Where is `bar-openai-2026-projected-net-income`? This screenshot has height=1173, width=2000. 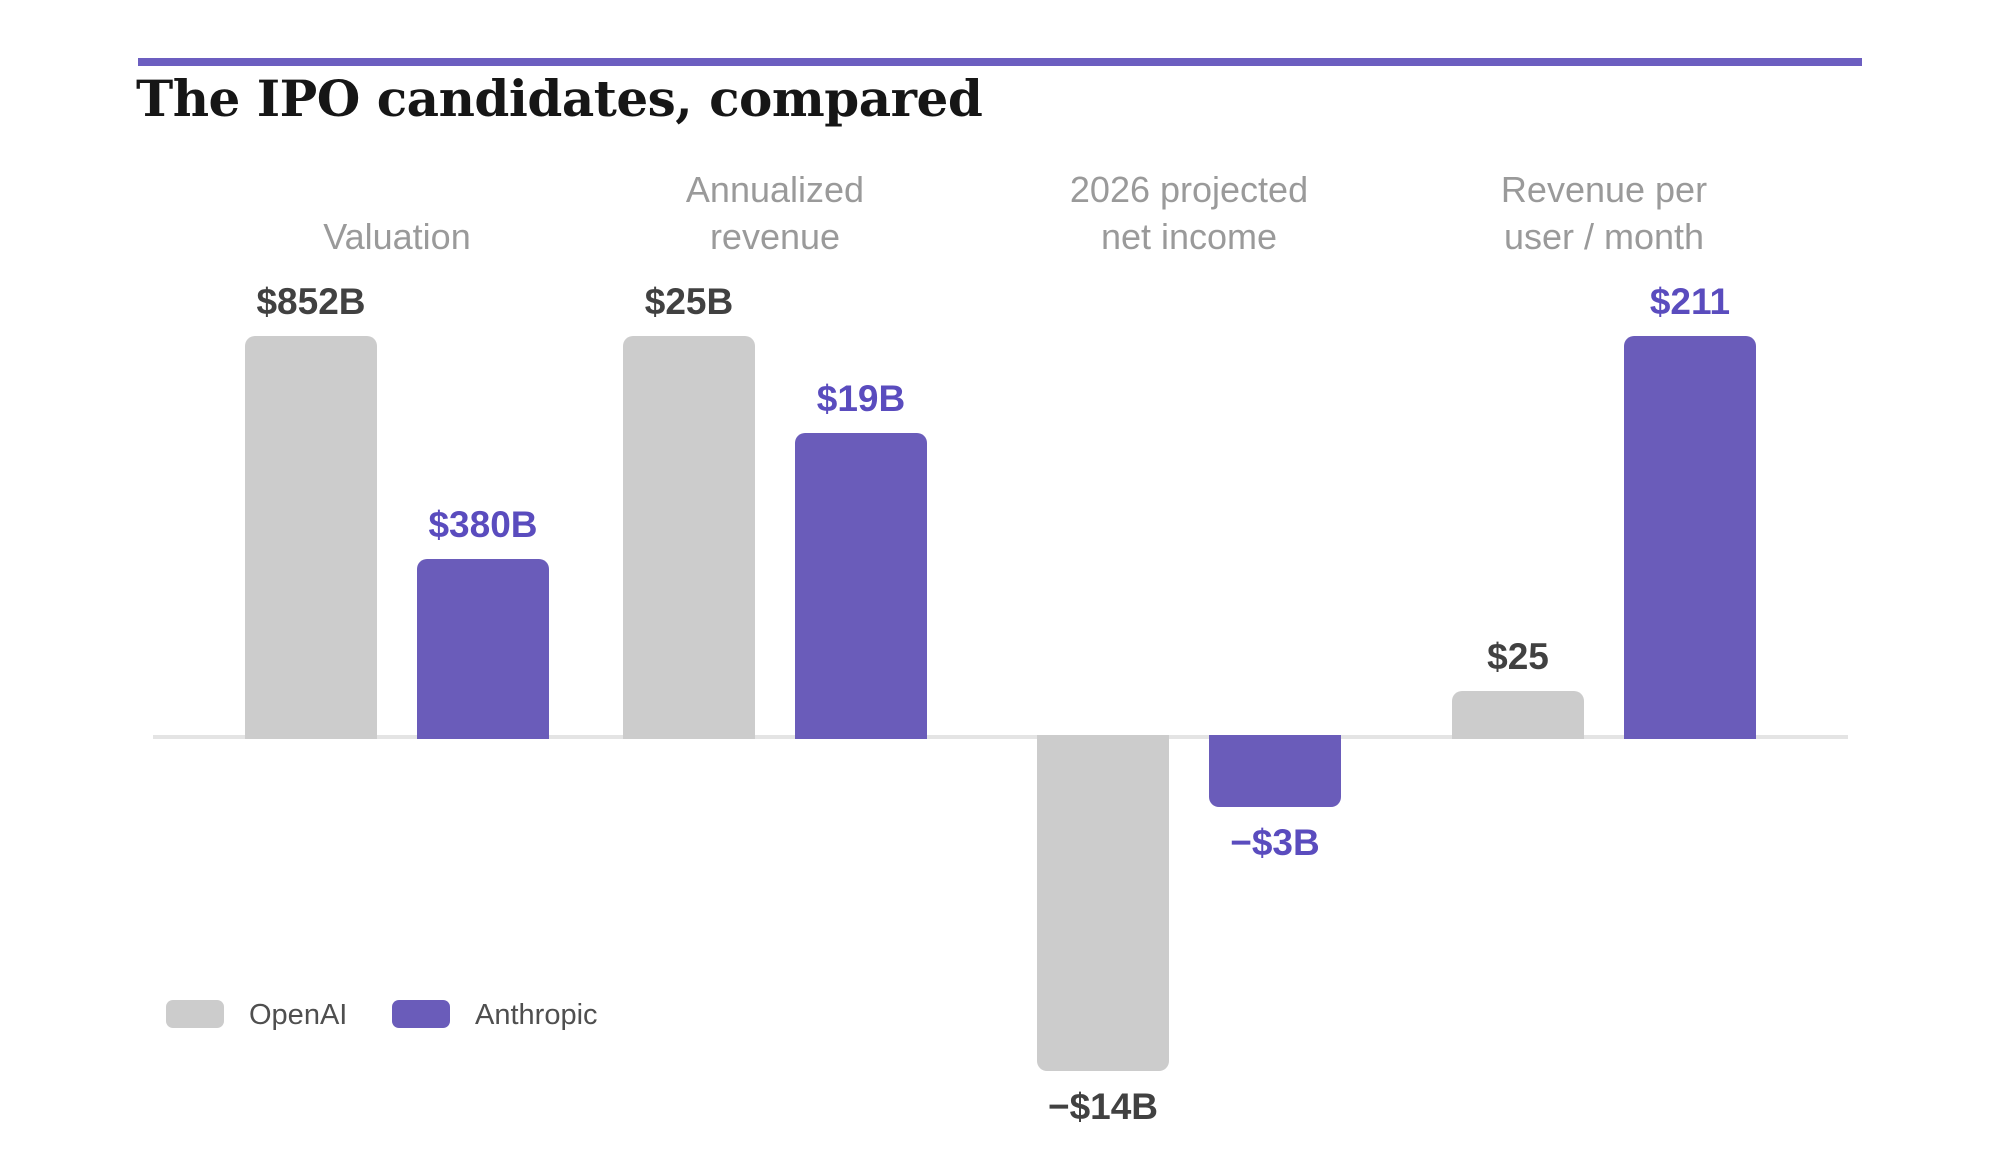 bar-openai-2026-projected-net-income is located at coordinates (1103, 903).